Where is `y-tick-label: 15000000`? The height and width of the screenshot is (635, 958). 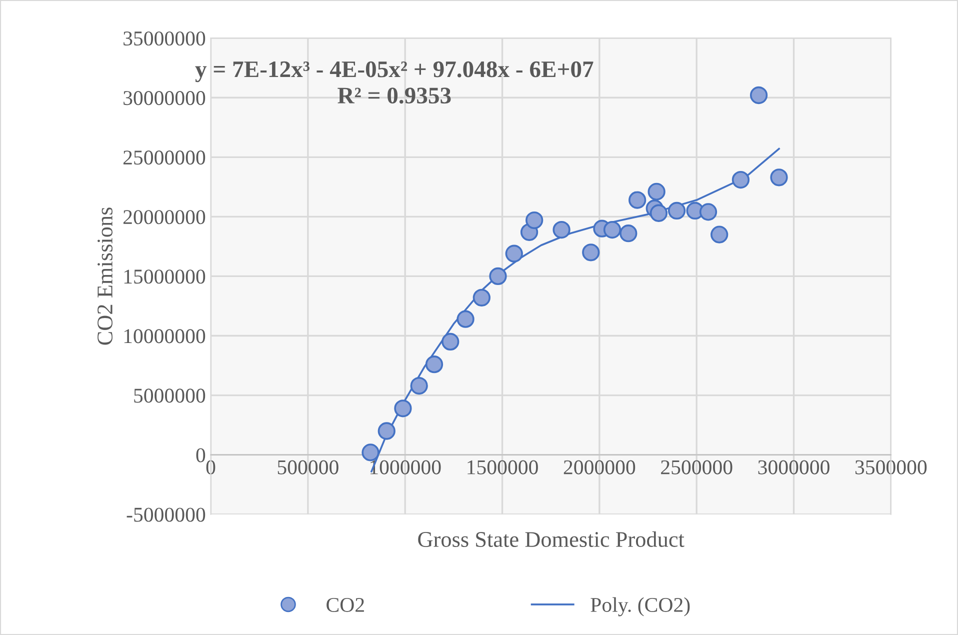
y-tick-label: 15000000 is located at coordinates (165, 277).